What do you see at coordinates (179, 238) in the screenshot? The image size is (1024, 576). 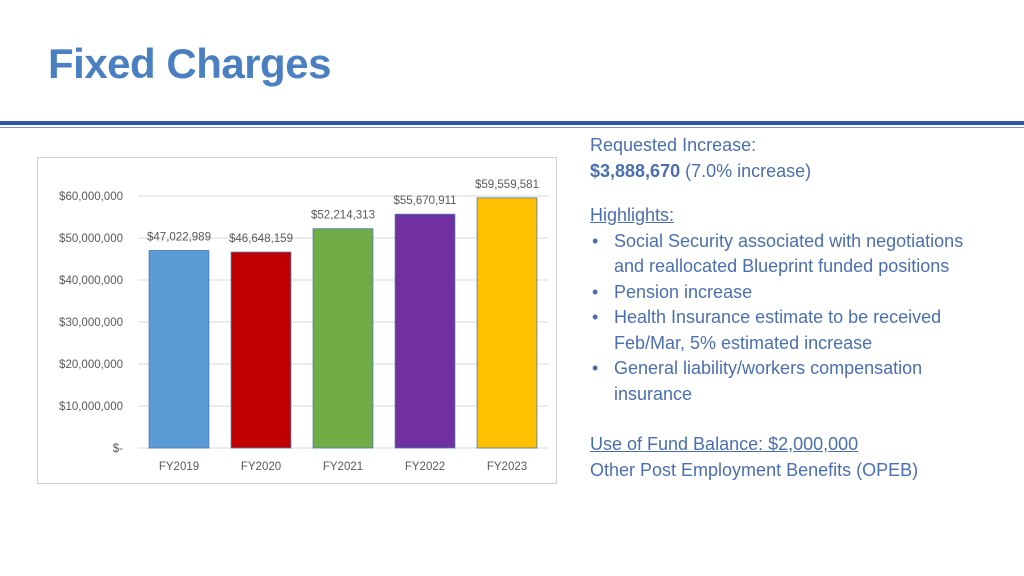 I see `data-label: $47,022,989` at bounding box center [179, 238].